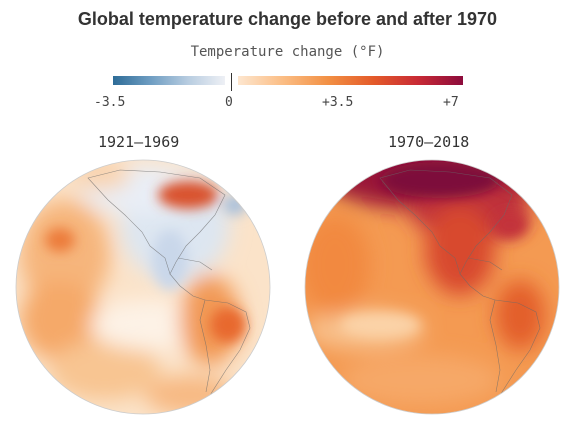 Image resolution: width=575 pixels, height=431 pixels. Describe the element at coordinates (287, 52) in the screenshot. I see `legend-title: Temperature change (°F)` at that location.